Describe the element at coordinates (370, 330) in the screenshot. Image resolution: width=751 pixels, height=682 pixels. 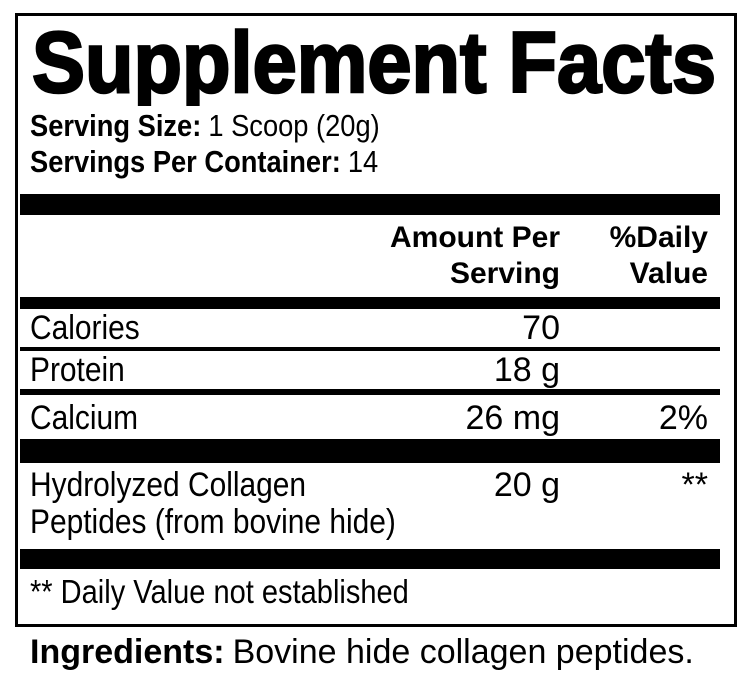
I see `table-row-calories: Calories 70` at that location.